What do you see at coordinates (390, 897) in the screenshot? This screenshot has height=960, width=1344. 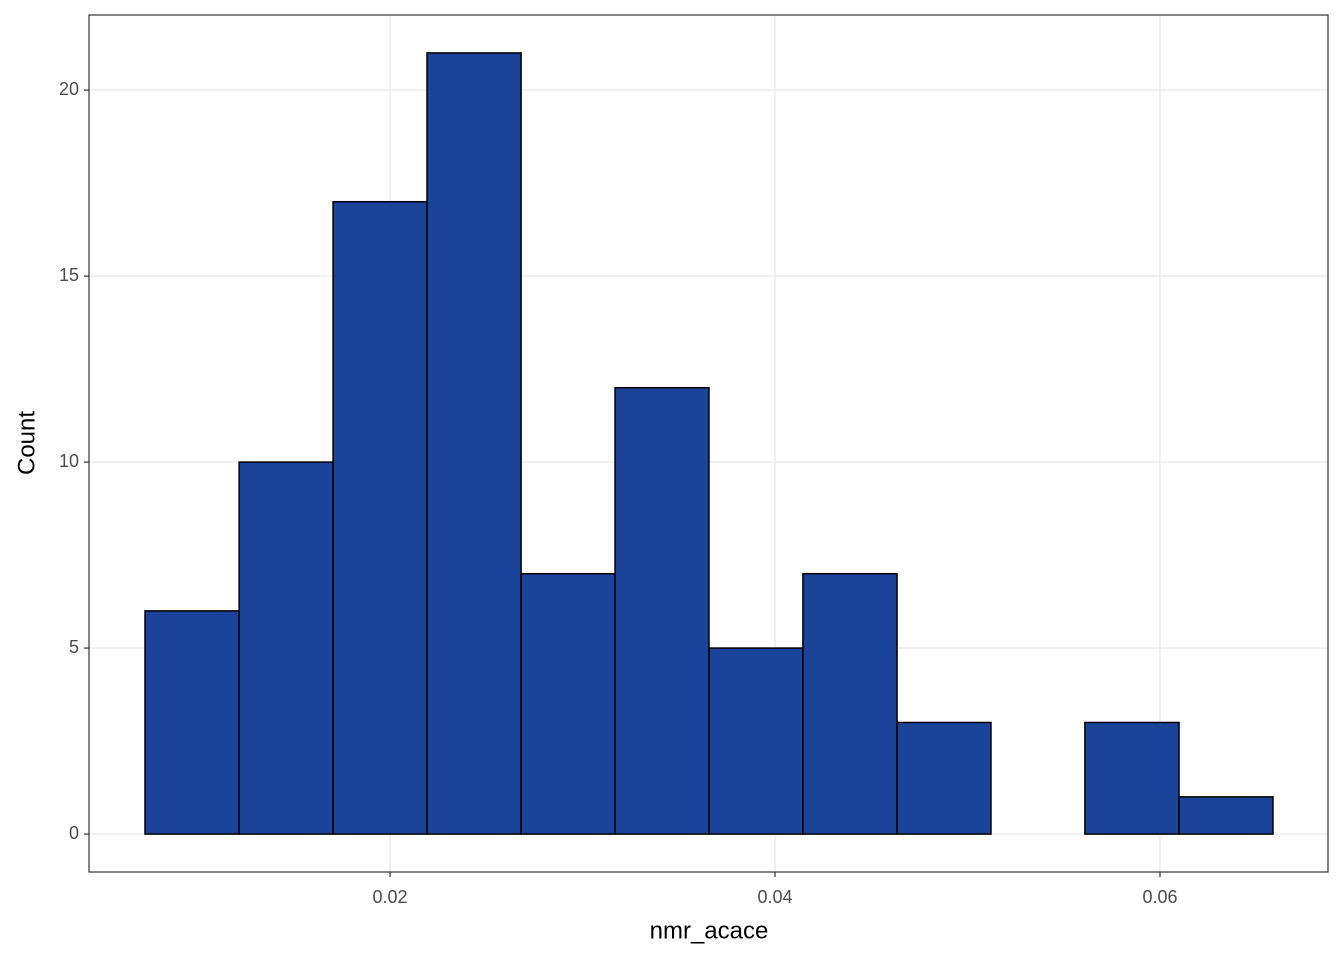 I see `x-tick-label: 0.02` at bounding box center [390, 897].